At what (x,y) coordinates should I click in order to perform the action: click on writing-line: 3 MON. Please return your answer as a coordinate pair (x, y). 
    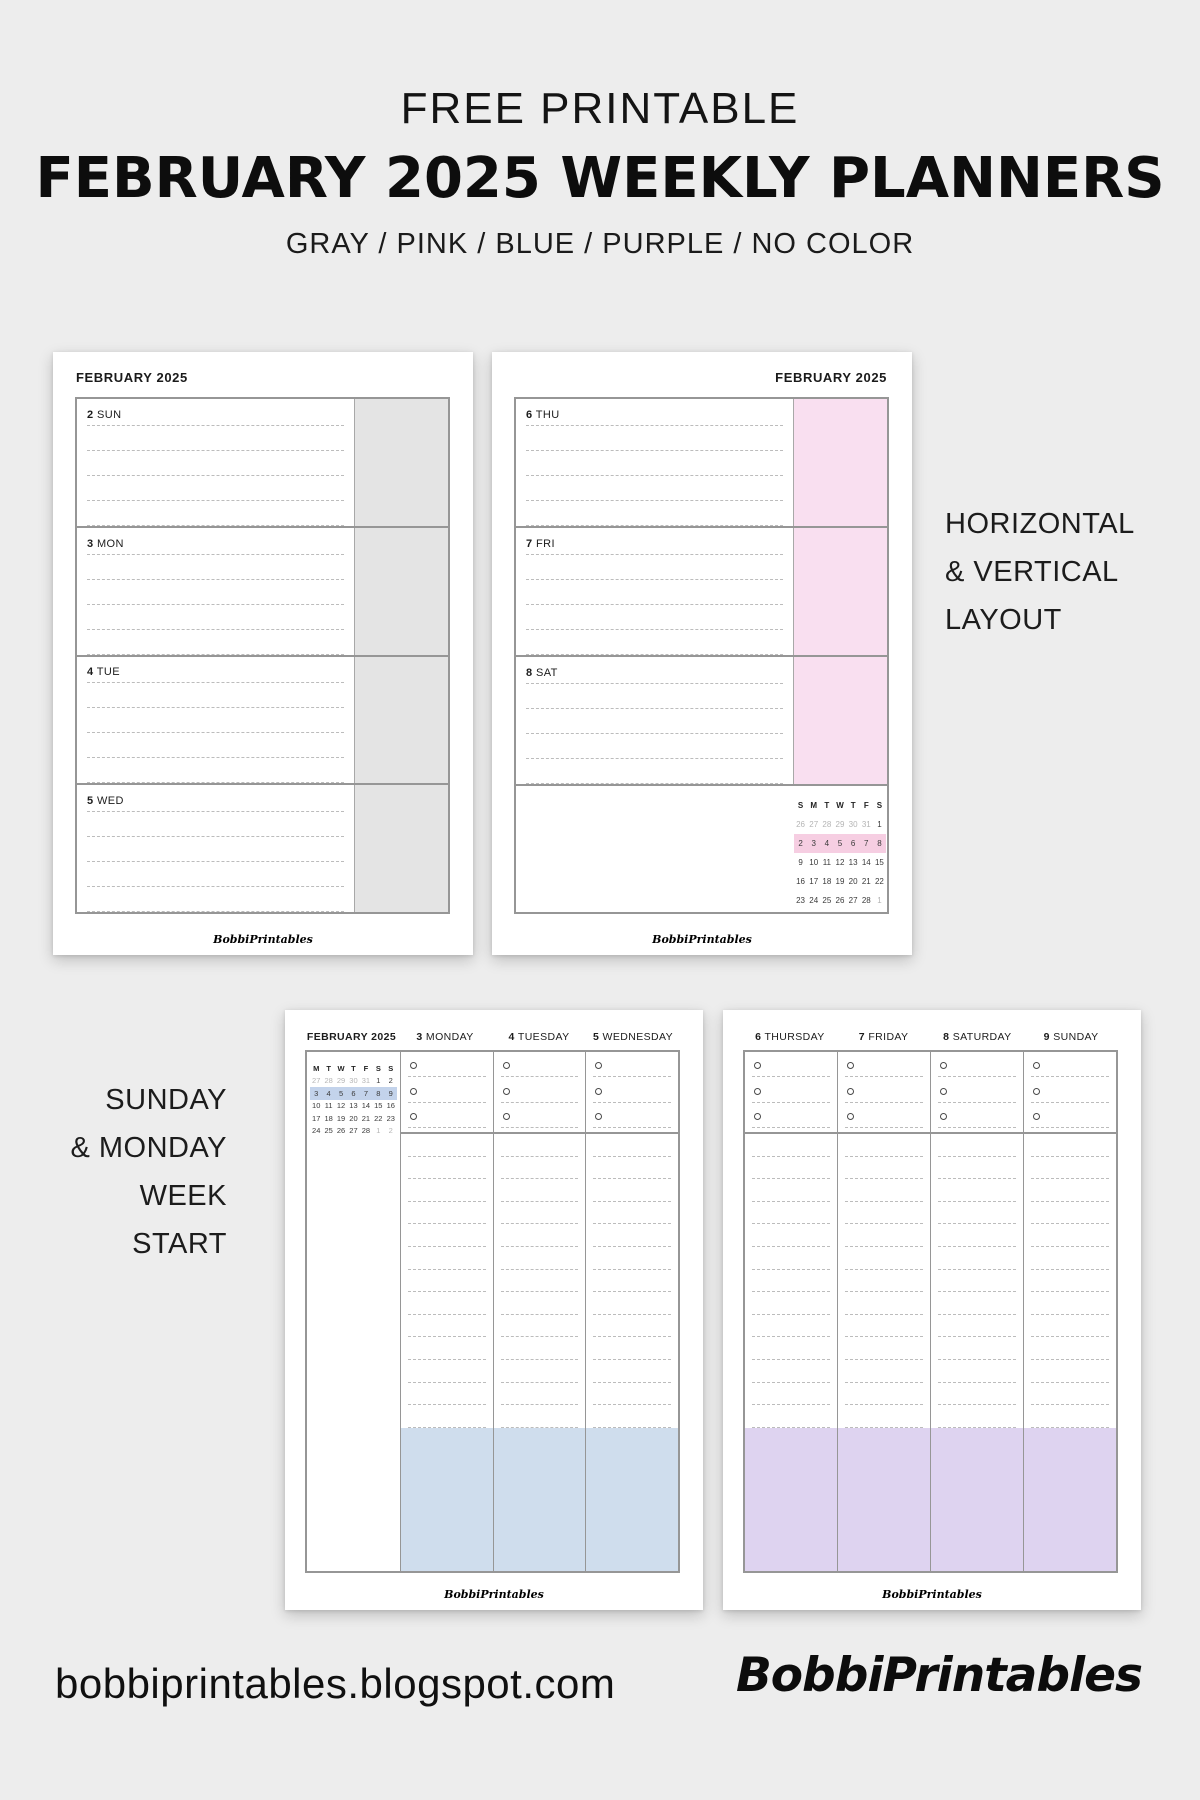
    Looking at the image, I should click on (215, 542).